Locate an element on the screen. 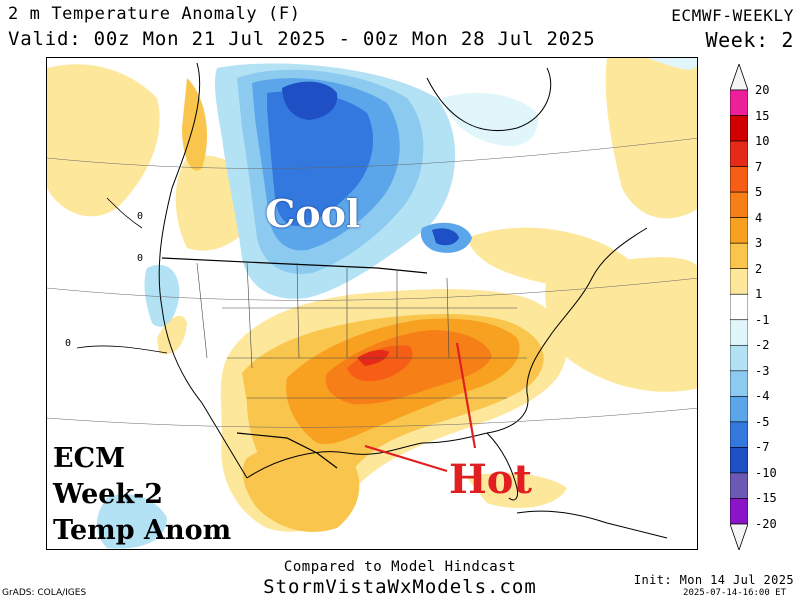  colorbar-label: -7 is located at coordinates (762, 447).